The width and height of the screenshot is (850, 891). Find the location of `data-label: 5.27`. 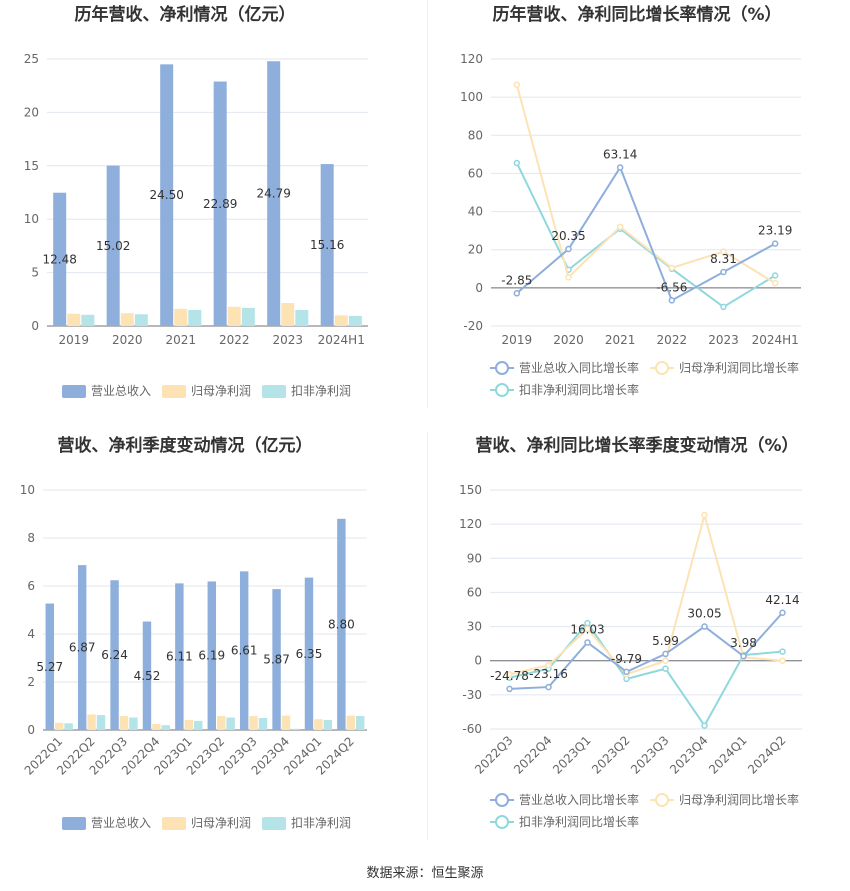

data-label: 5.27 is located at coordinates (49, 667).